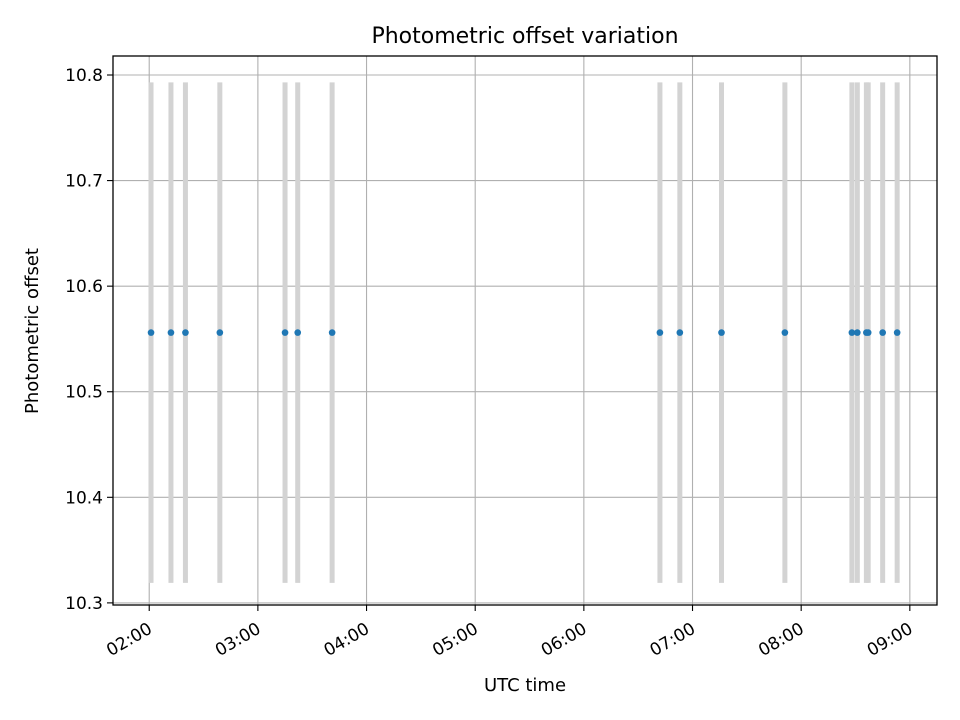 Image resolution: width=960 pixels, height=720 pixels. What do you see at coordinates (524, 36) in the screenshot?
I see `chart-title: Photometric offset variation` at bounding box center [524, 36].